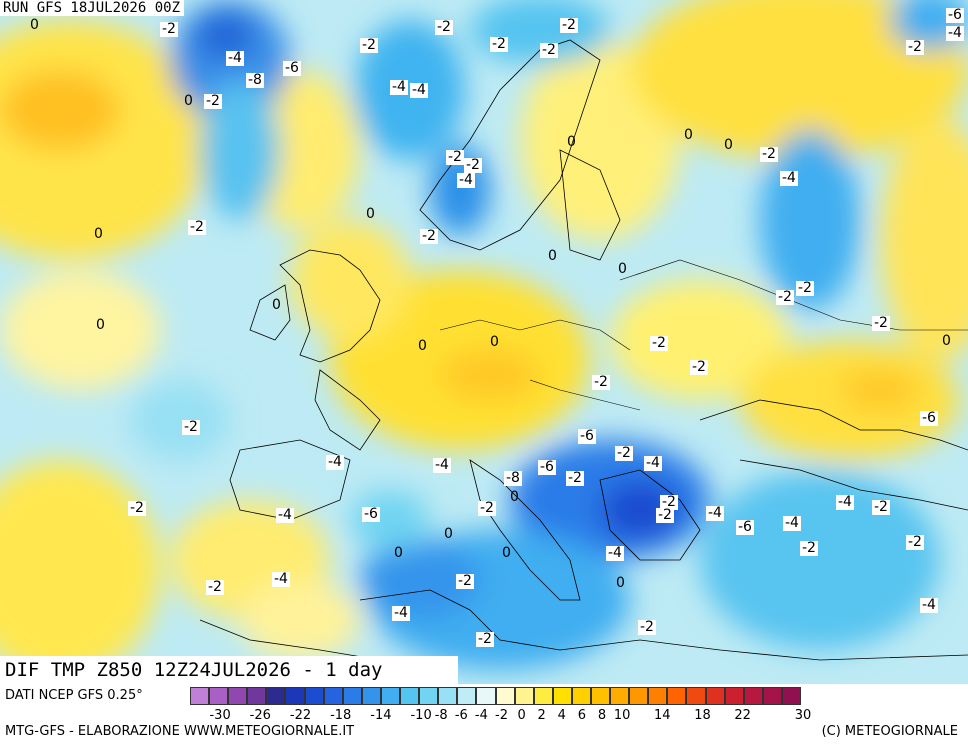 The height and width of the screenshot is (745, 968). What do you see at coordinates (561, 715) in the screenshot?
I see `scale-tick: 4` at bounding box center [561, 715].